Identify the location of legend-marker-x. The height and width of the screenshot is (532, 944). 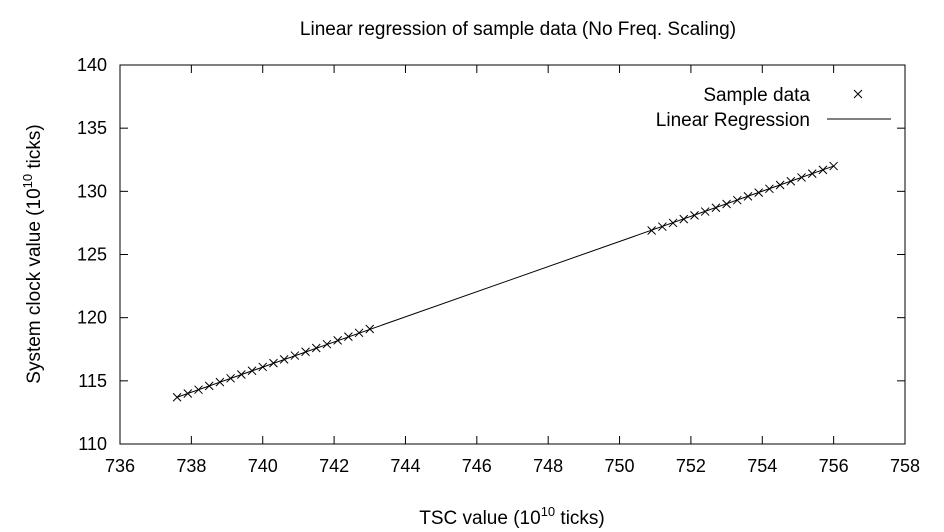
(858, 94).